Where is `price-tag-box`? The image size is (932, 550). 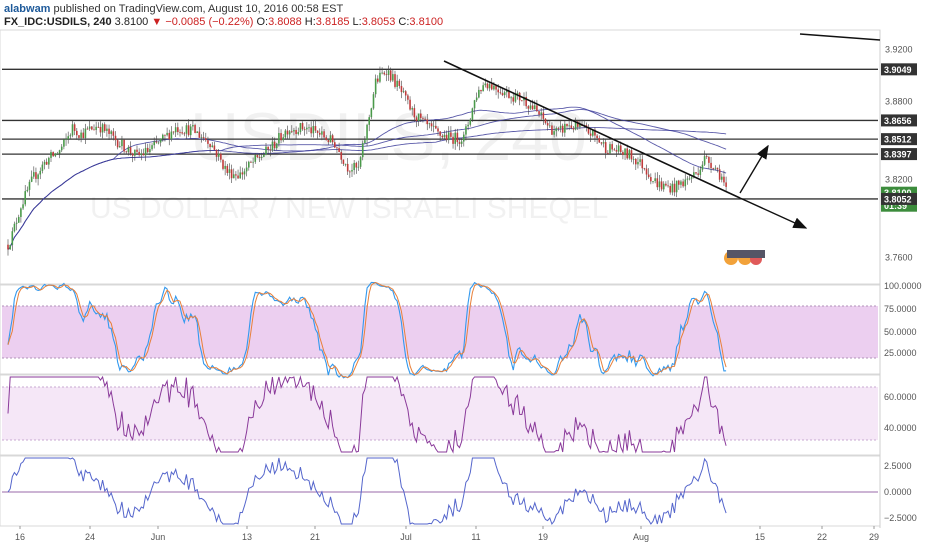
price-tag-box is located at coordinates (899, 120).